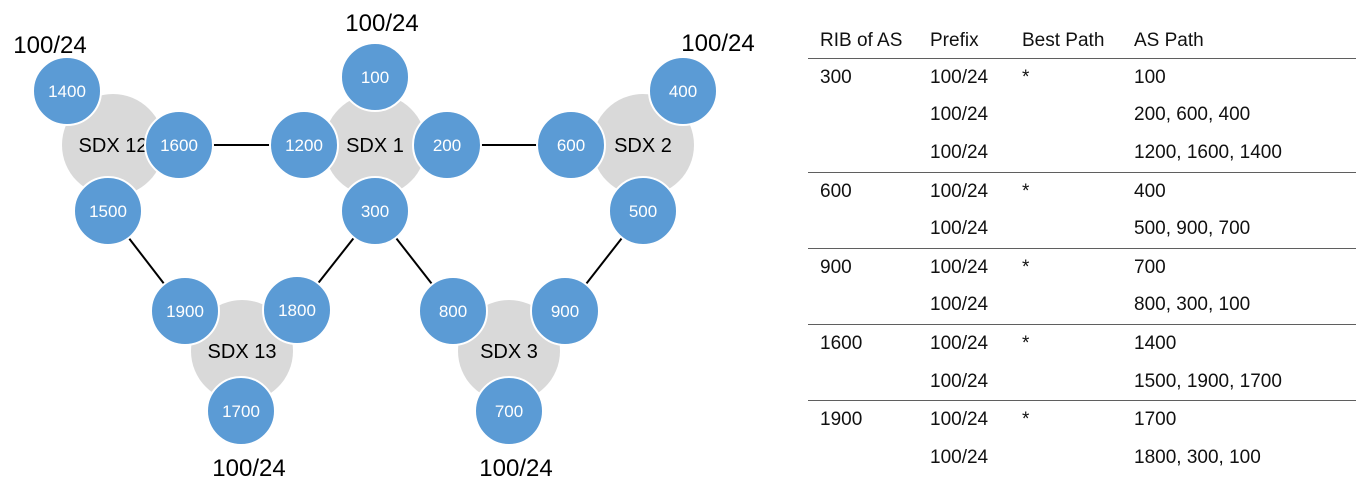  I want to click on as-node-300: 300, so click(375, 211).